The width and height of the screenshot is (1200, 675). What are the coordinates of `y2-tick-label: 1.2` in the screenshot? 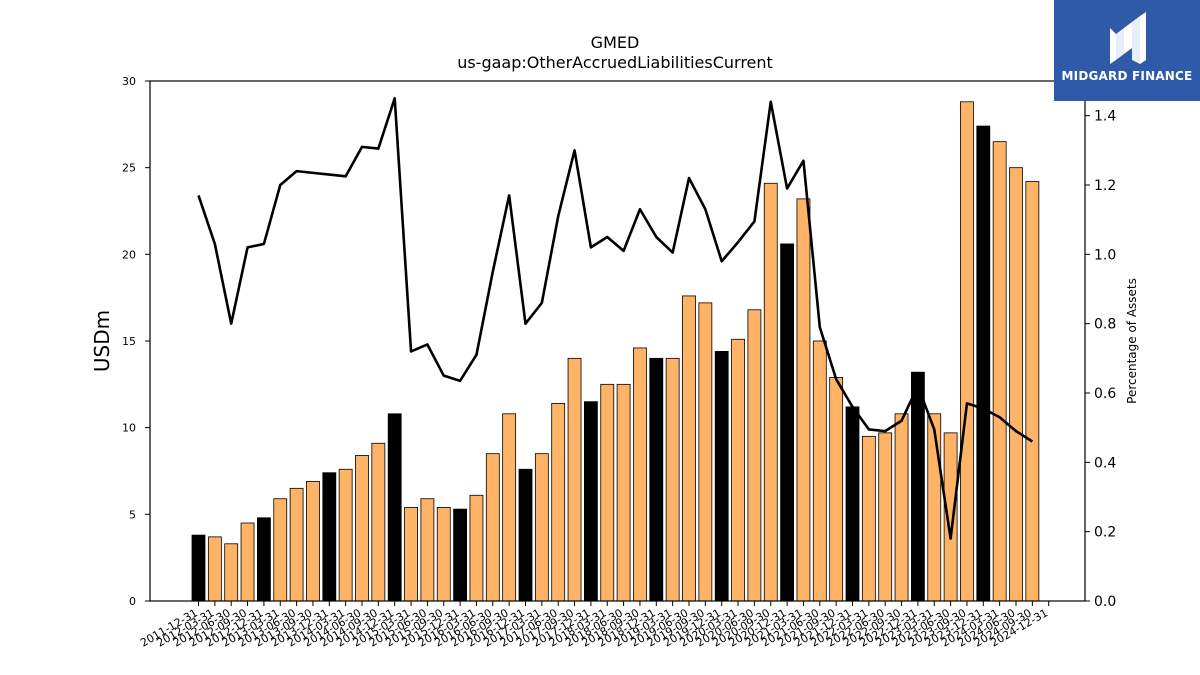 It's located at (1105, 186).